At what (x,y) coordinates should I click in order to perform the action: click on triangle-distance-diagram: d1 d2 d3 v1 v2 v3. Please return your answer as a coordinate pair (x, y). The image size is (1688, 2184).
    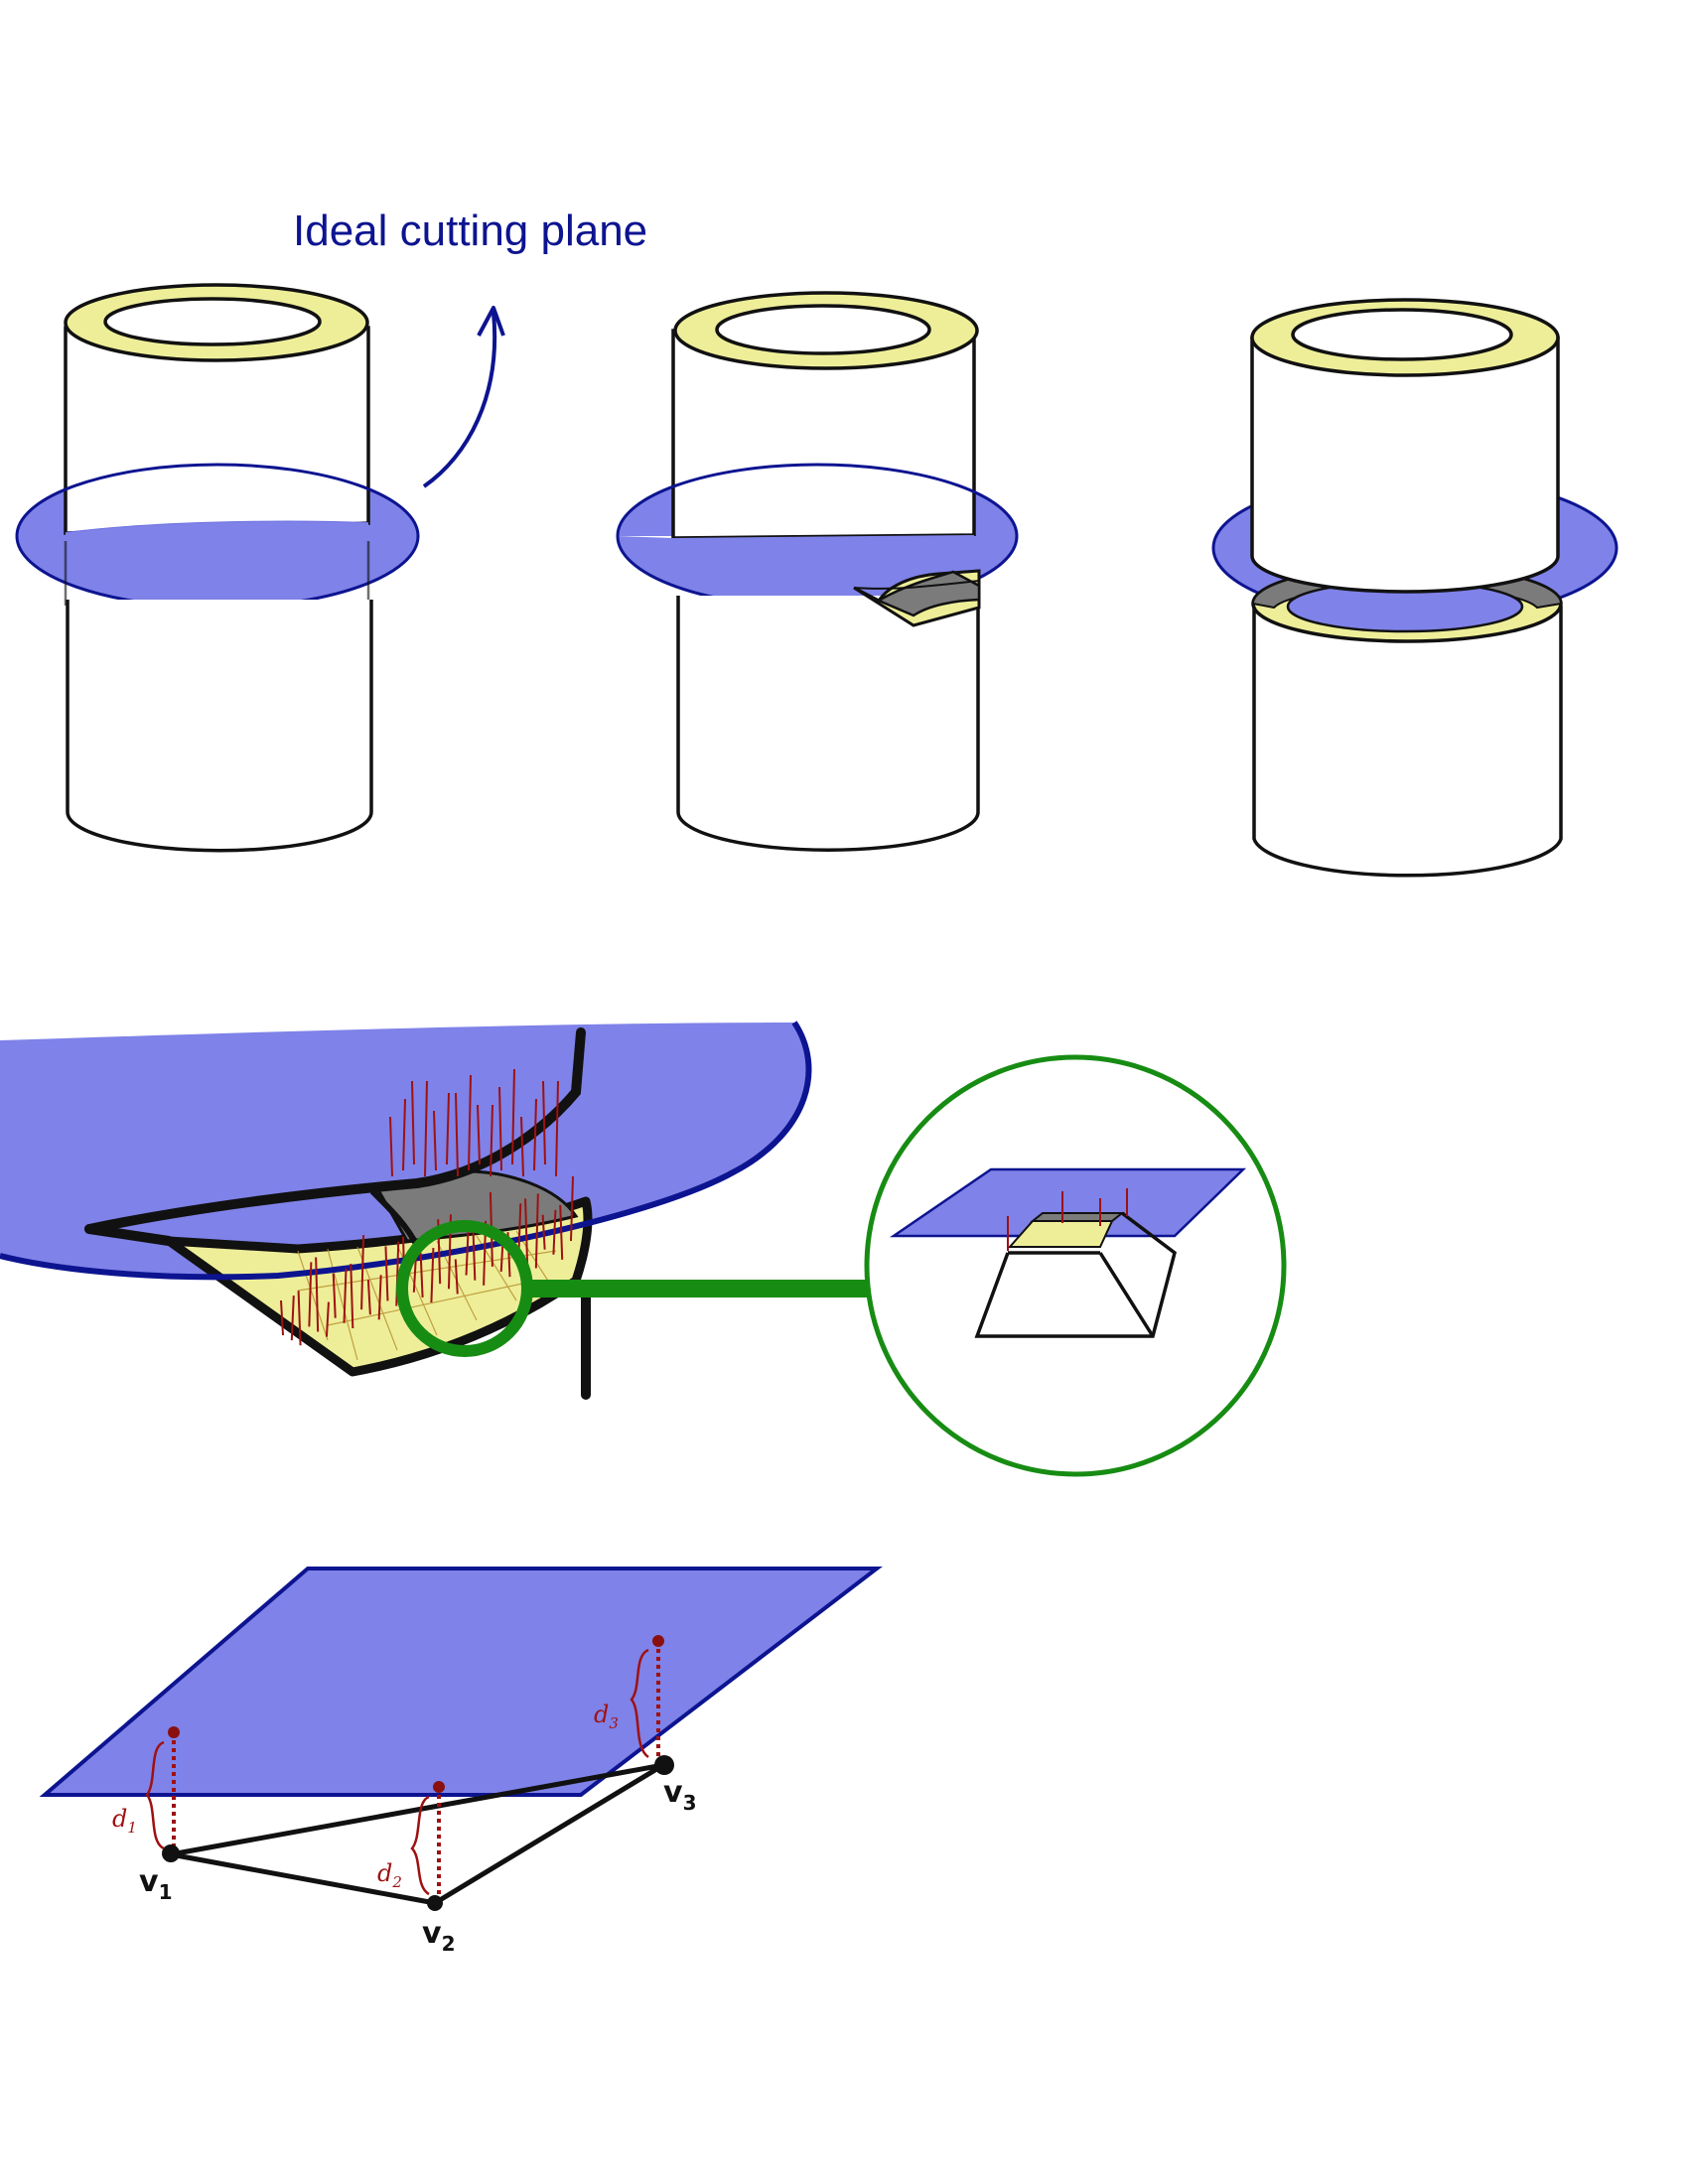
    Looking at the image, I should click on (461, 1761).